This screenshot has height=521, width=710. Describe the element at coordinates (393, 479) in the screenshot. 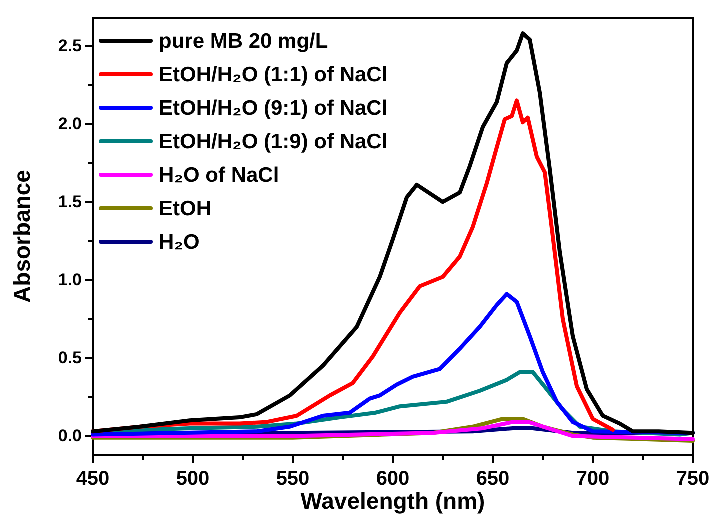

I see `x-tick-label: 600` at that location.